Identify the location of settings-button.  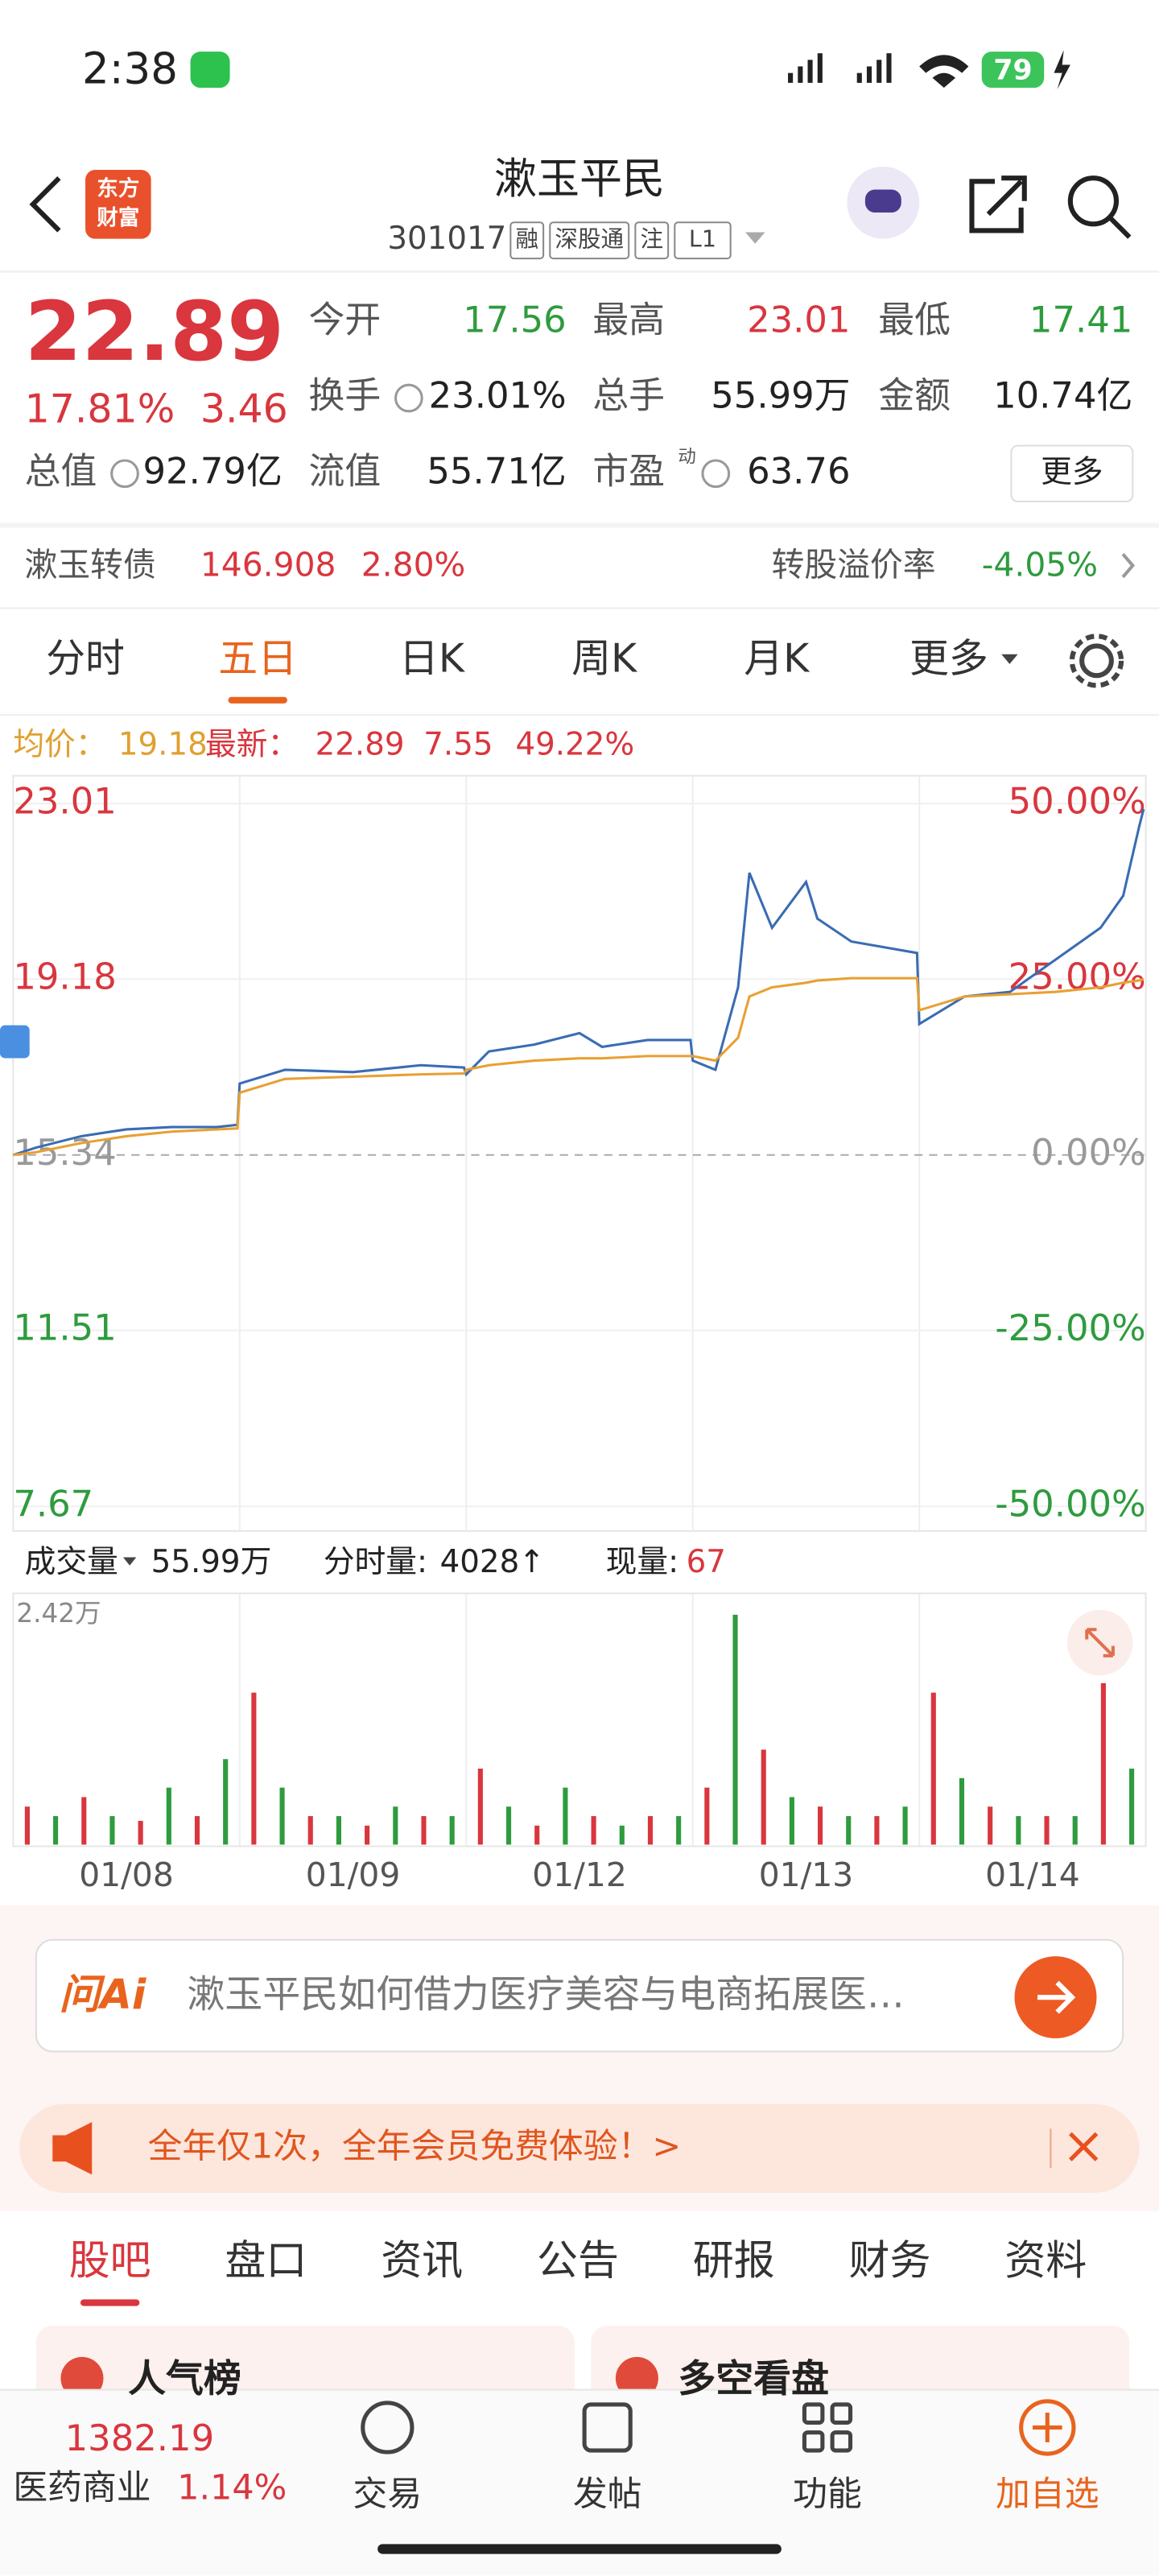
(1096, 661).